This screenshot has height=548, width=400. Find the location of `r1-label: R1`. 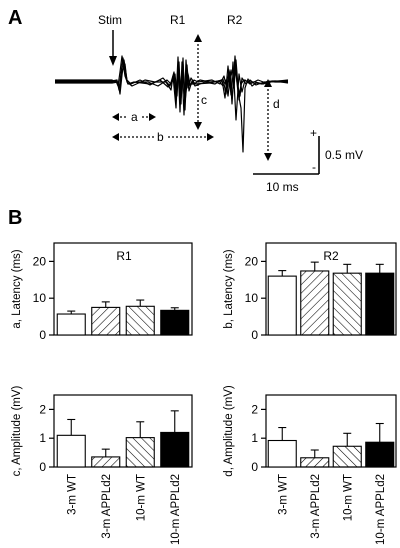

r1-label: R1 is located at coordinates (178, 20).